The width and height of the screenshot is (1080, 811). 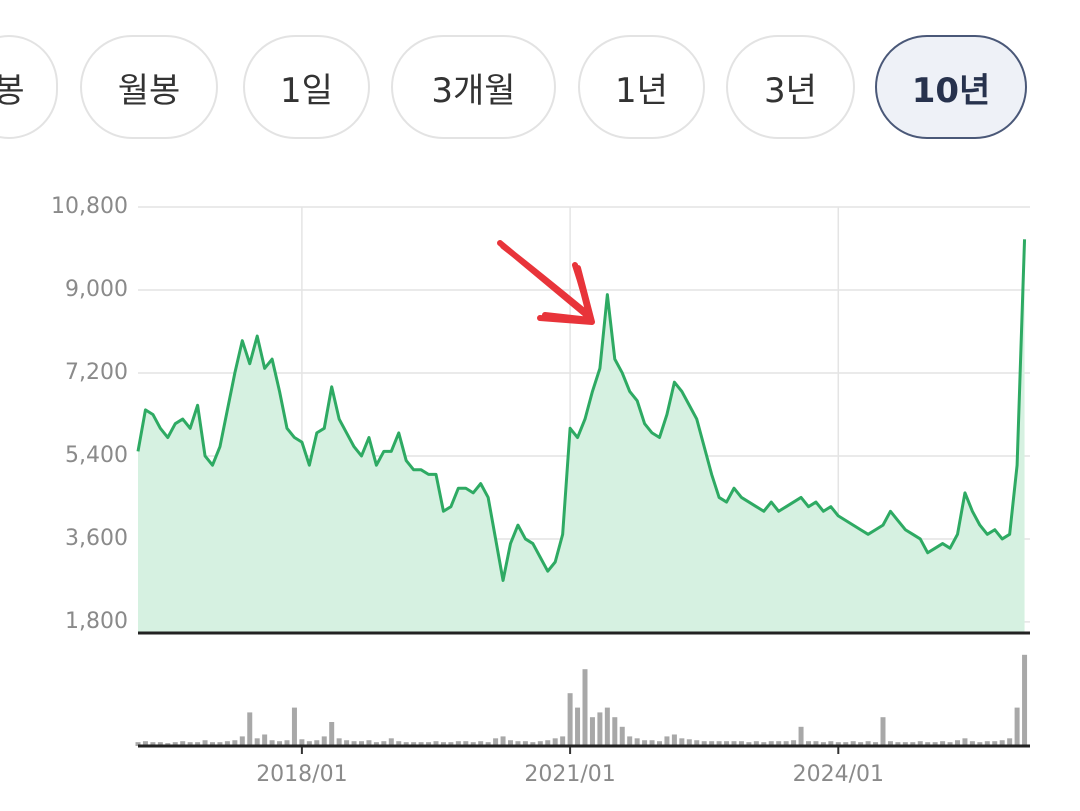 I want to click on period-button: 월봉, so click(x=149, y=87).